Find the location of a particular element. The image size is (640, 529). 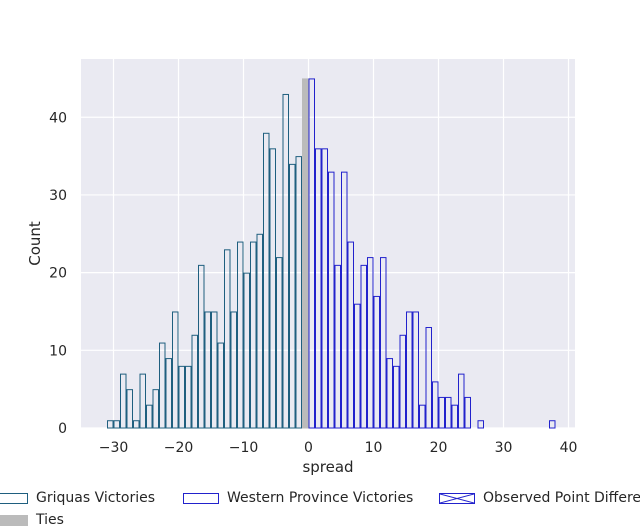

legend-item-western-province: Western Province Victories is located at coordinates (298, 498).